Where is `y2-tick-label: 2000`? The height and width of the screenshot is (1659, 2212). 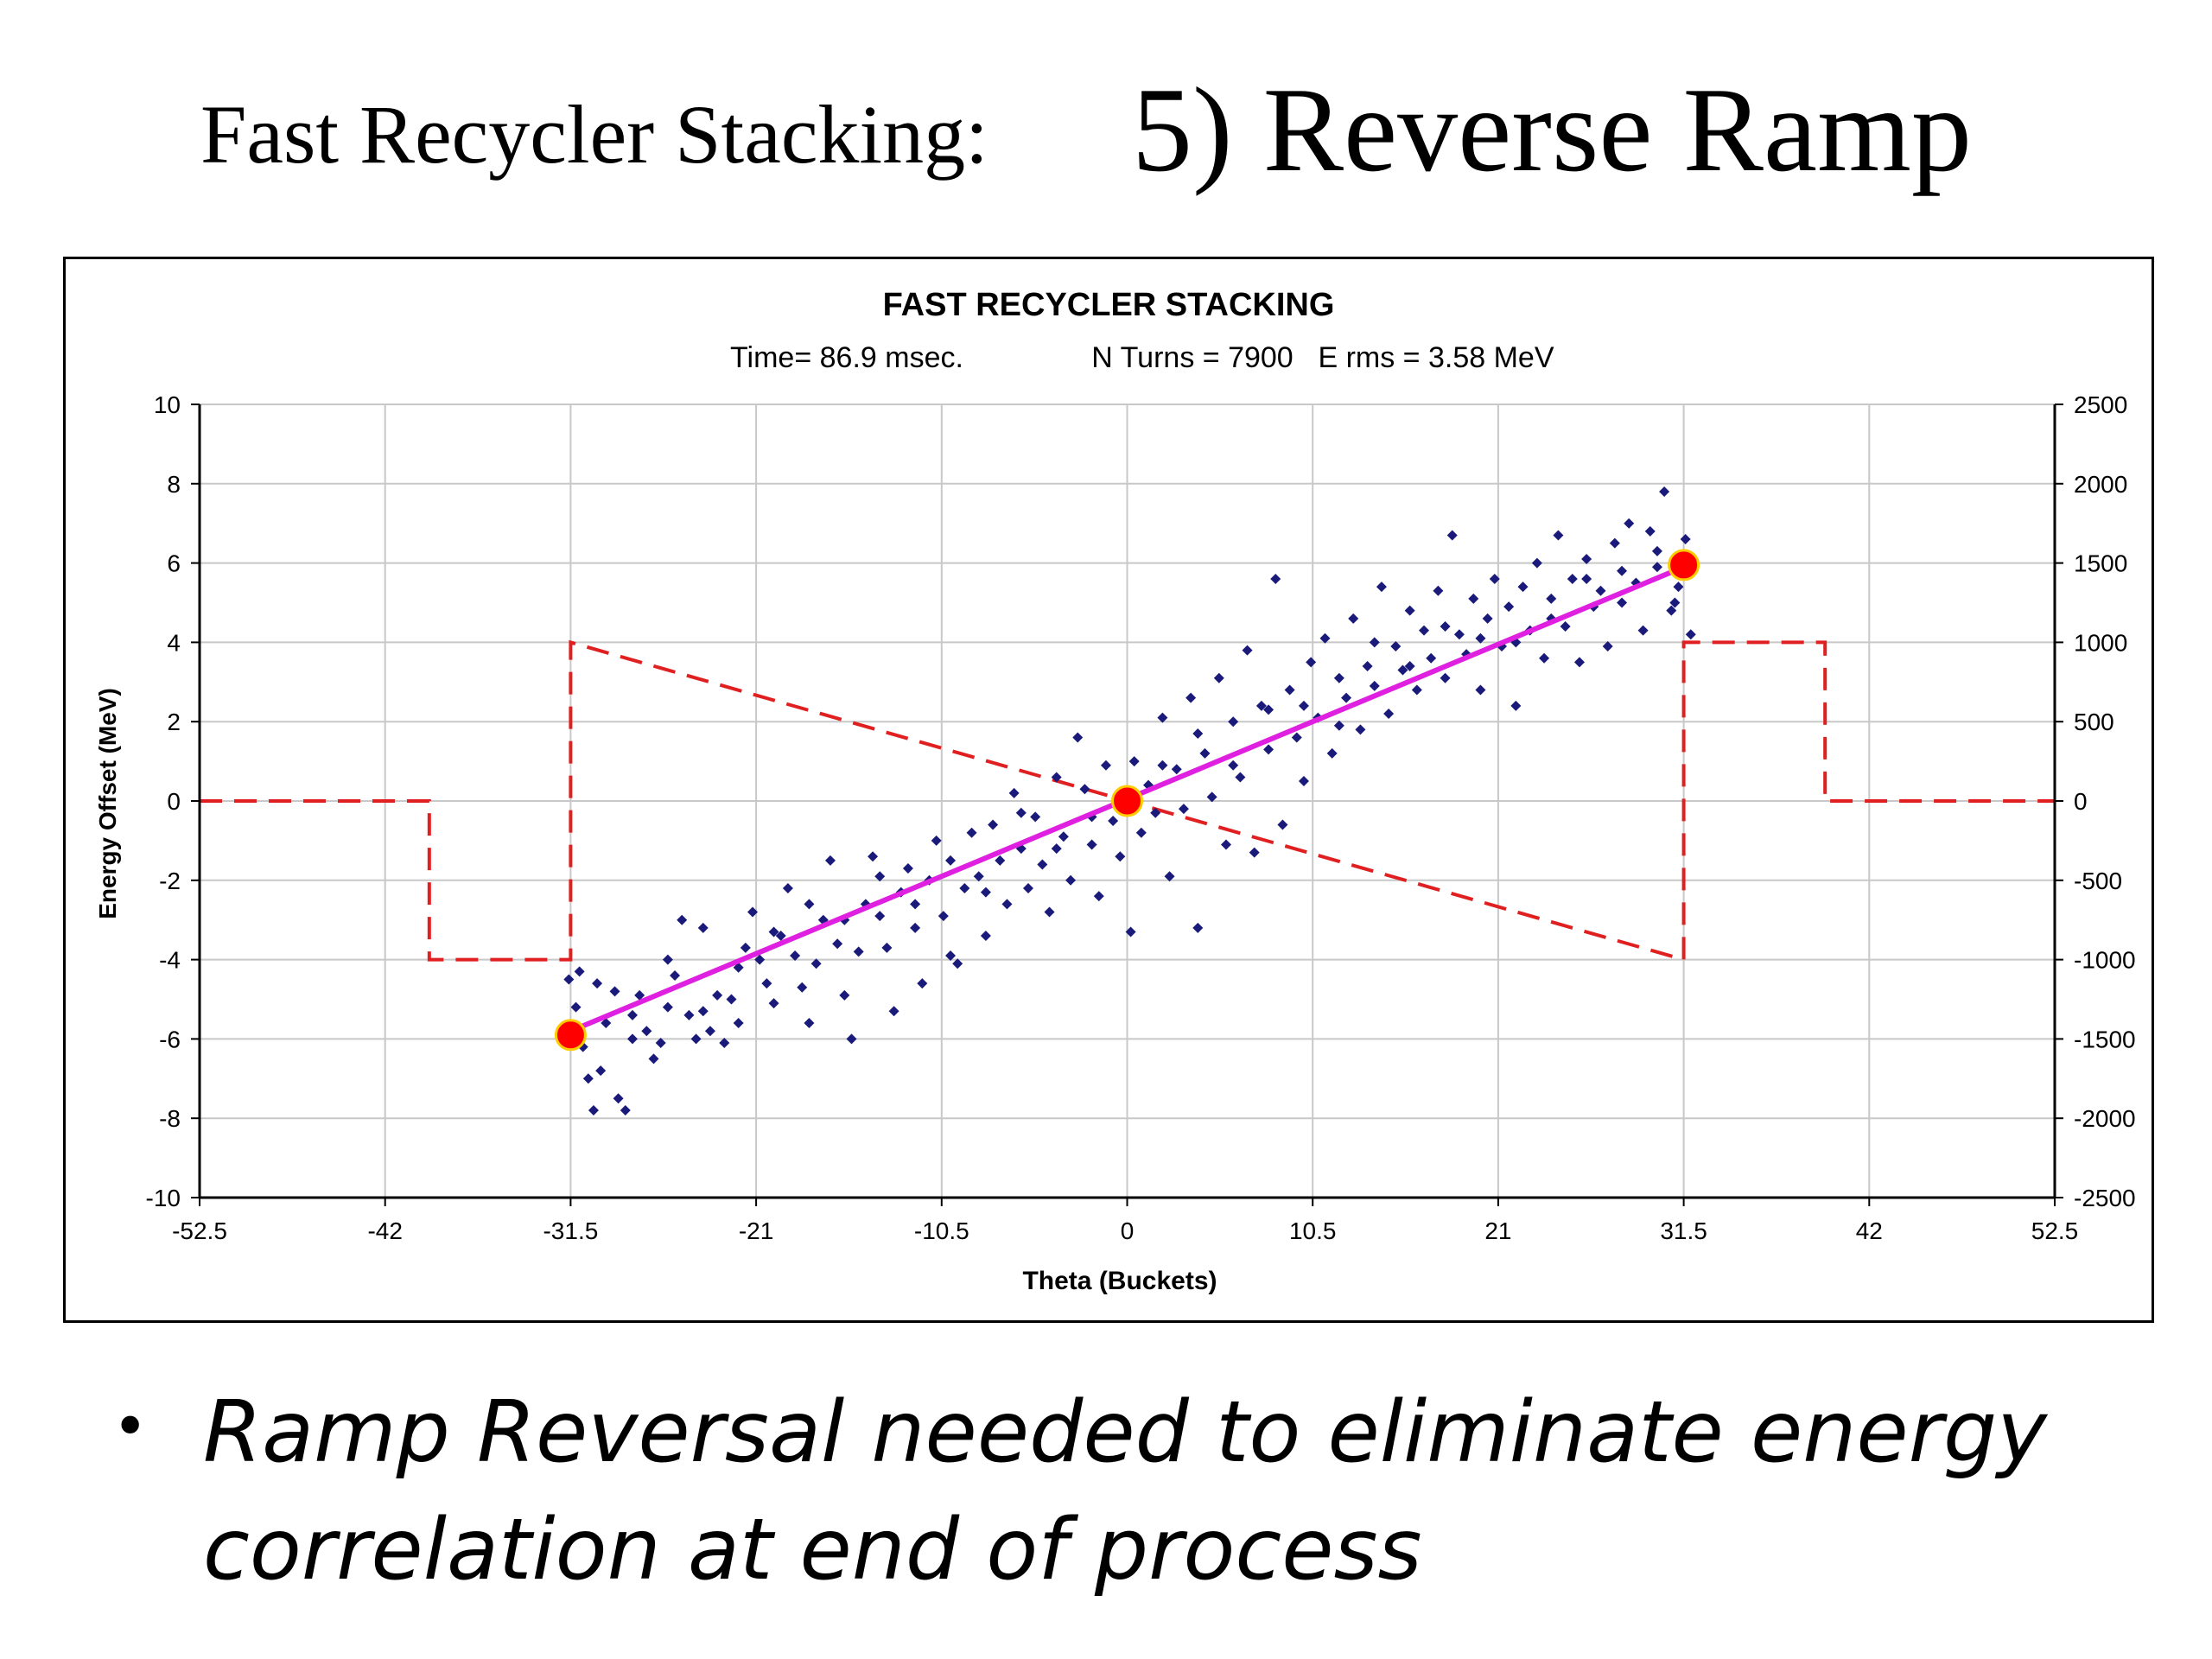 y2-tick-label: 2000 is located at coordinates (2100, 484).